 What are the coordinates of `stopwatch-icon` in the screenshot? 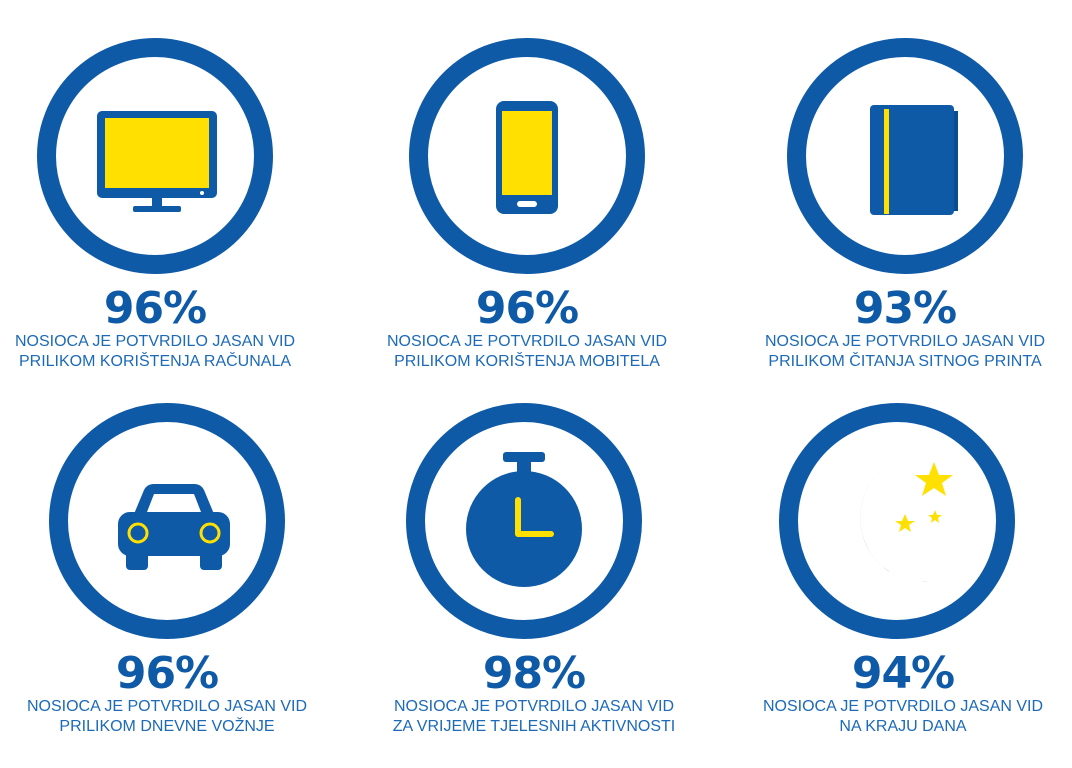 It's located at (524, 519).